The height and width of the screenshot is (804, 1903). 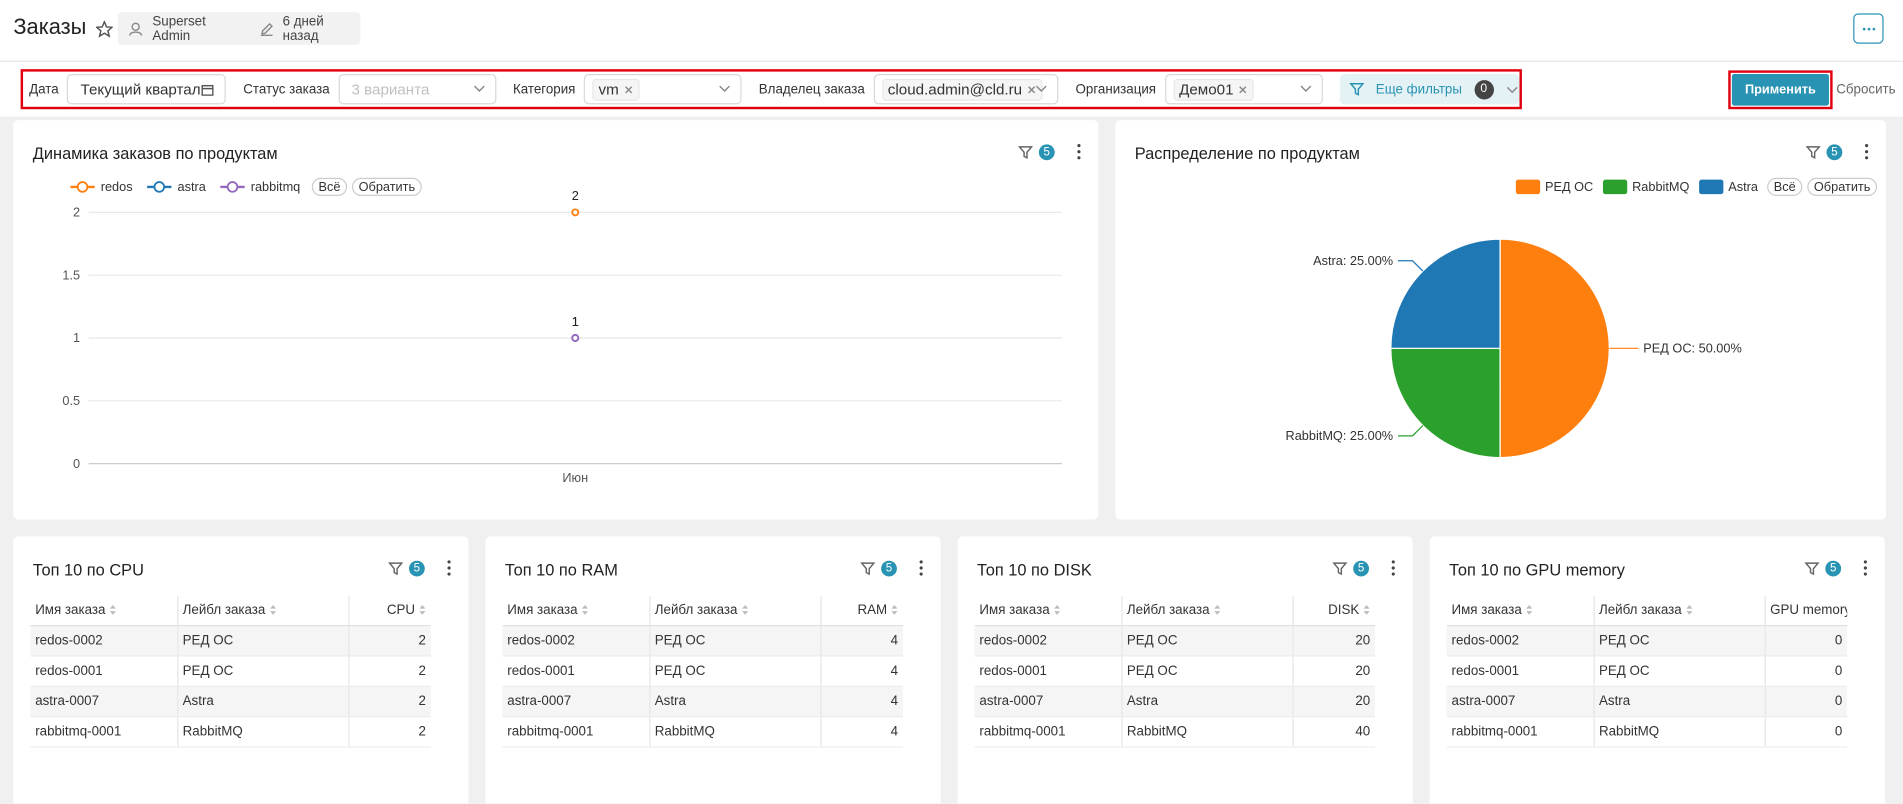 What do you see at coordinates (230, 641) in the screenshot?
I see `table-row: redos-0002 РЕД ОС 2` at bounding box center [230, 641].